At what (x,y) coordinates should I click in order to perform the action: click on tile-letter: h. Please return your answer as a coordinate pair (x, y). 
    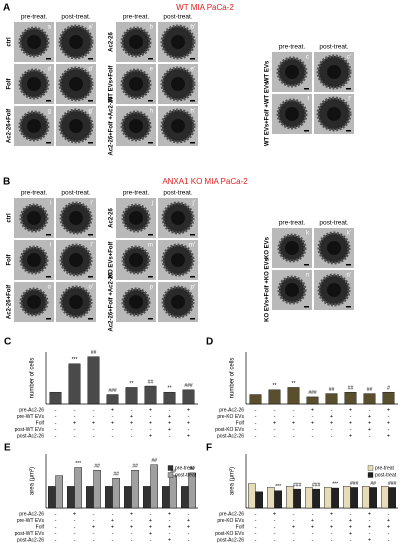
    Looking at the image, I should click on (151, 112).